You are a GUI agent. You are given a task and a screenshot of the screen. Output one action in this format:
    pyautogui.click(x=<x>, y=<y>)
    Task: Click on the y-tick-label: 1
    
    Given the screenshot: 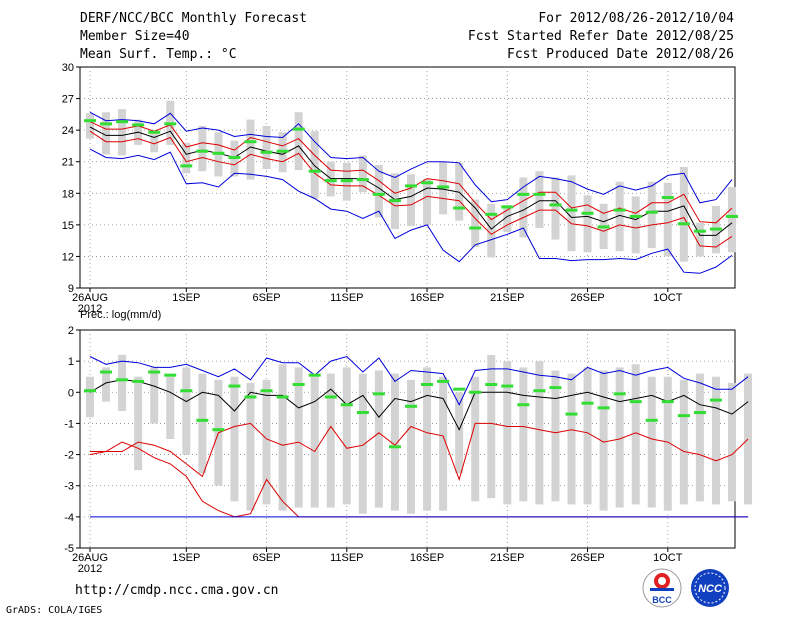 What is the action you would take?
    pyautogui.click(x=71, y=362)
    